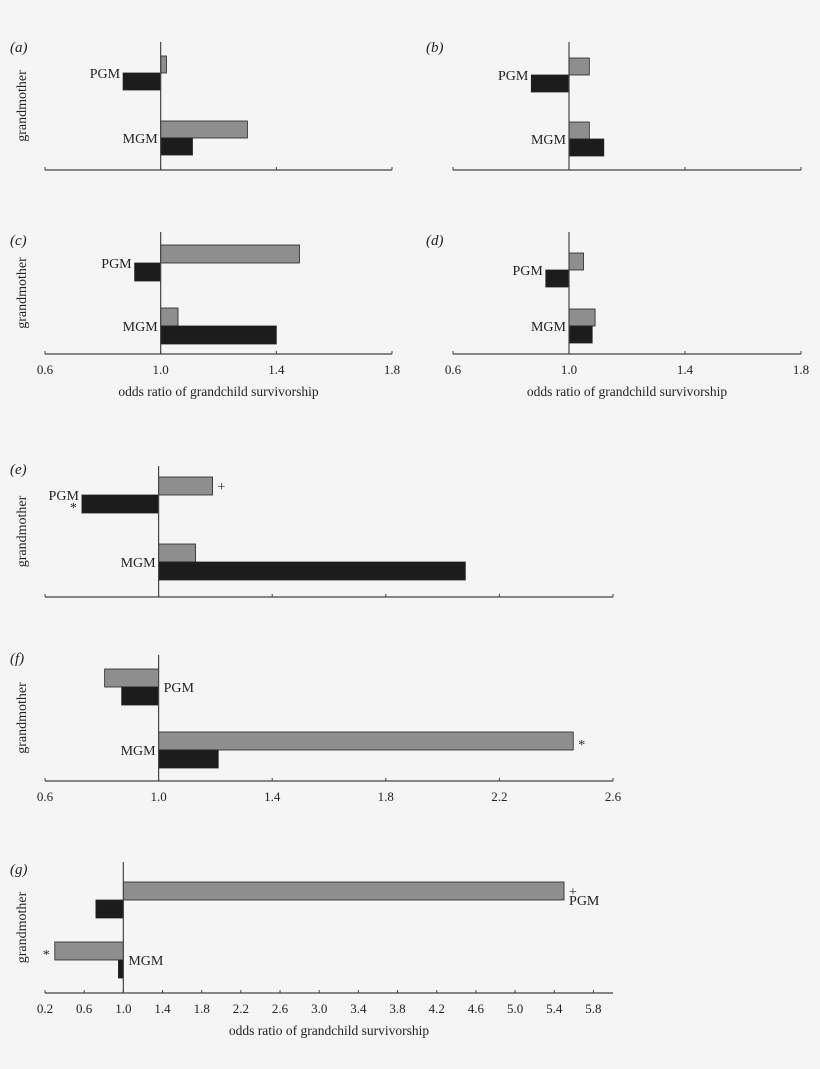  I want to click on panel-label-e: (e), so click(18, 470).